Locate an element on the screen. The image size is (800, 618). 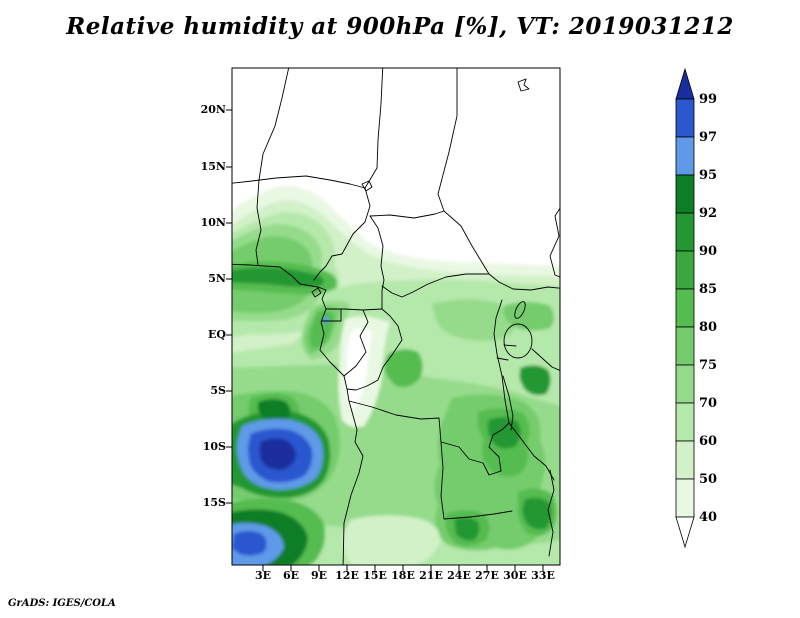
colorbar-label: 40 is located at coordinates (708, 517).